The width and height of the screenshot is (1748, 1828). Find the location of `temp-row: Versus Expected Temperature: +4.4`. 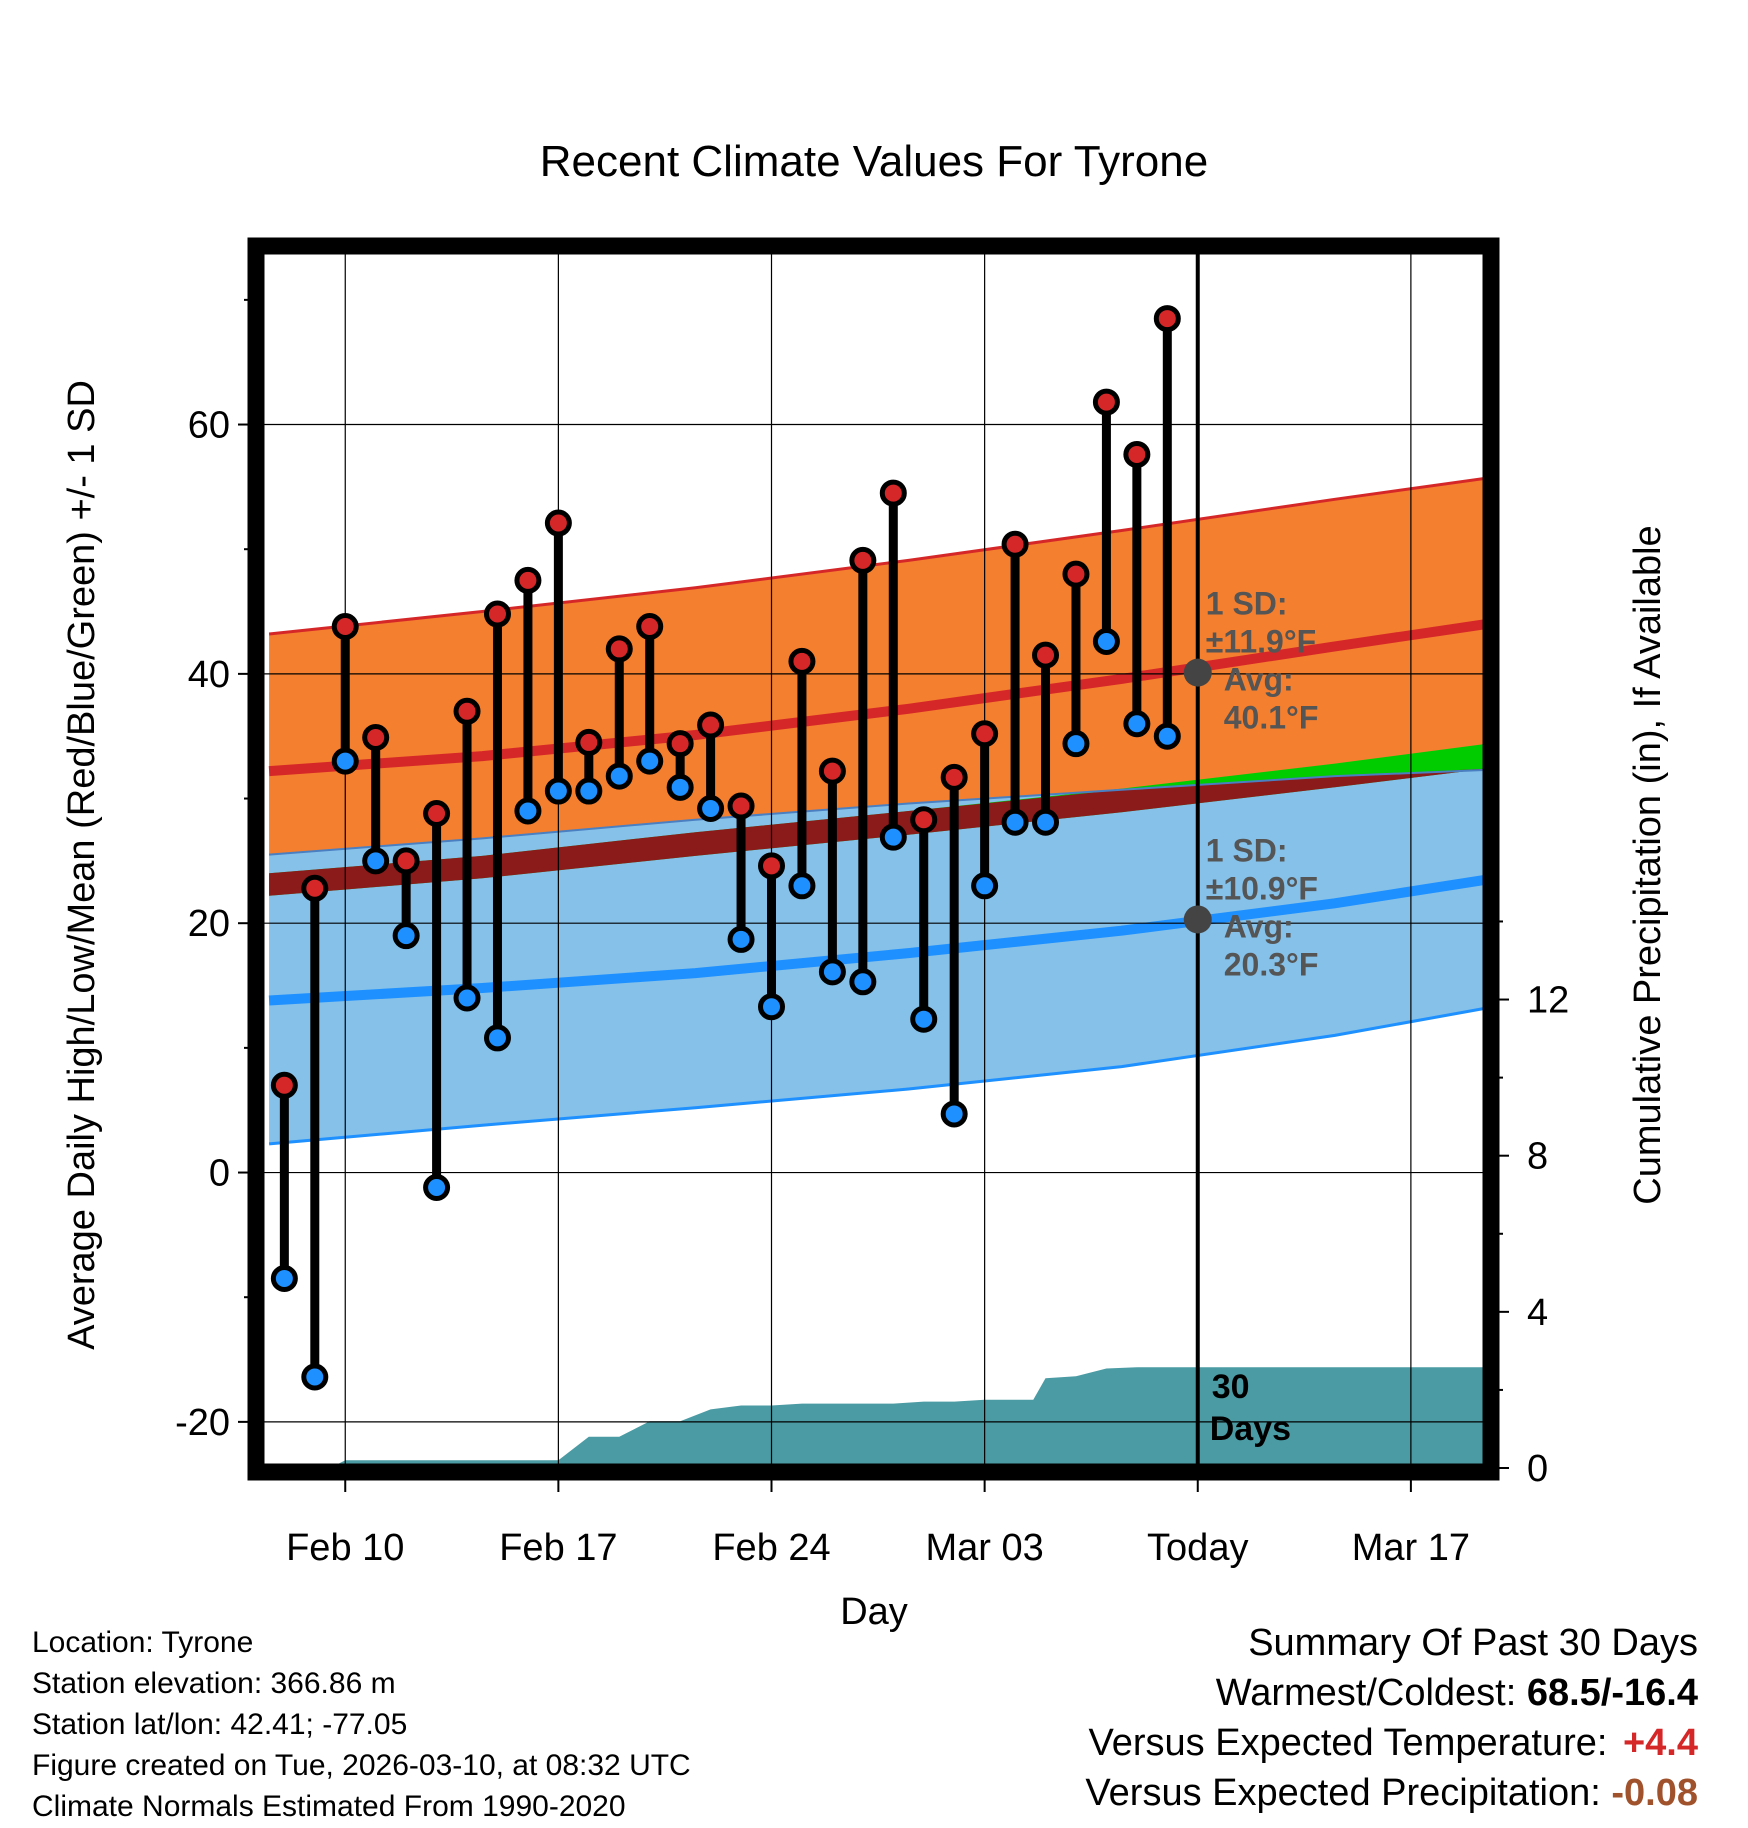

temp-row: Versus Expected Temperature: +4.4 is located at coordinates (1391, 1743).